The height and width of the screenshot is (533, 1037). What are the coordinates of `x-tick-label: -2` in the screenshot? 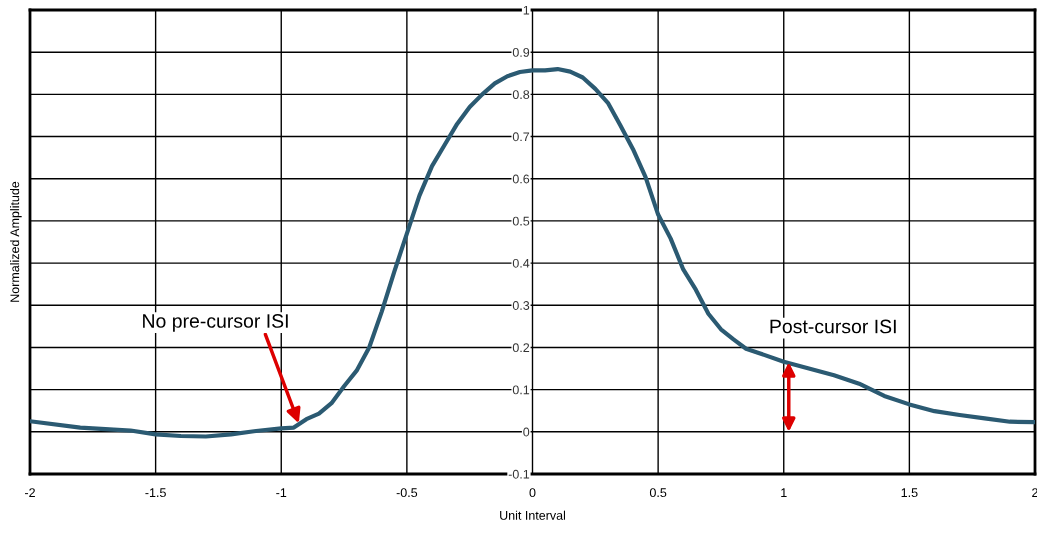 It's located at (30, 492).